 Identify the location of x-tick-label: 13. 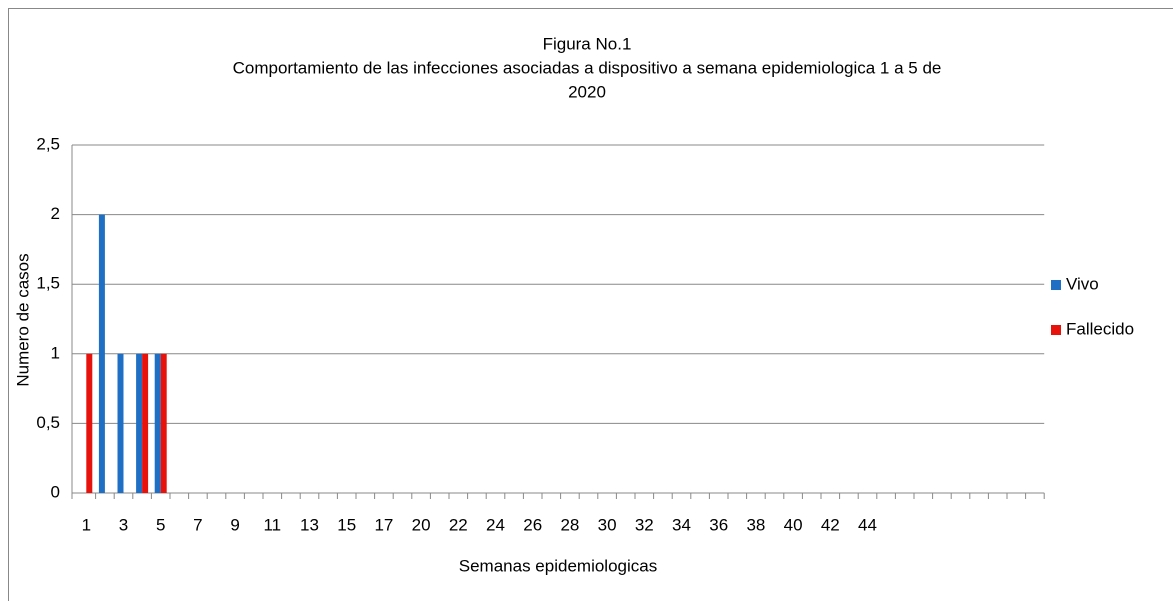
(309, 524).